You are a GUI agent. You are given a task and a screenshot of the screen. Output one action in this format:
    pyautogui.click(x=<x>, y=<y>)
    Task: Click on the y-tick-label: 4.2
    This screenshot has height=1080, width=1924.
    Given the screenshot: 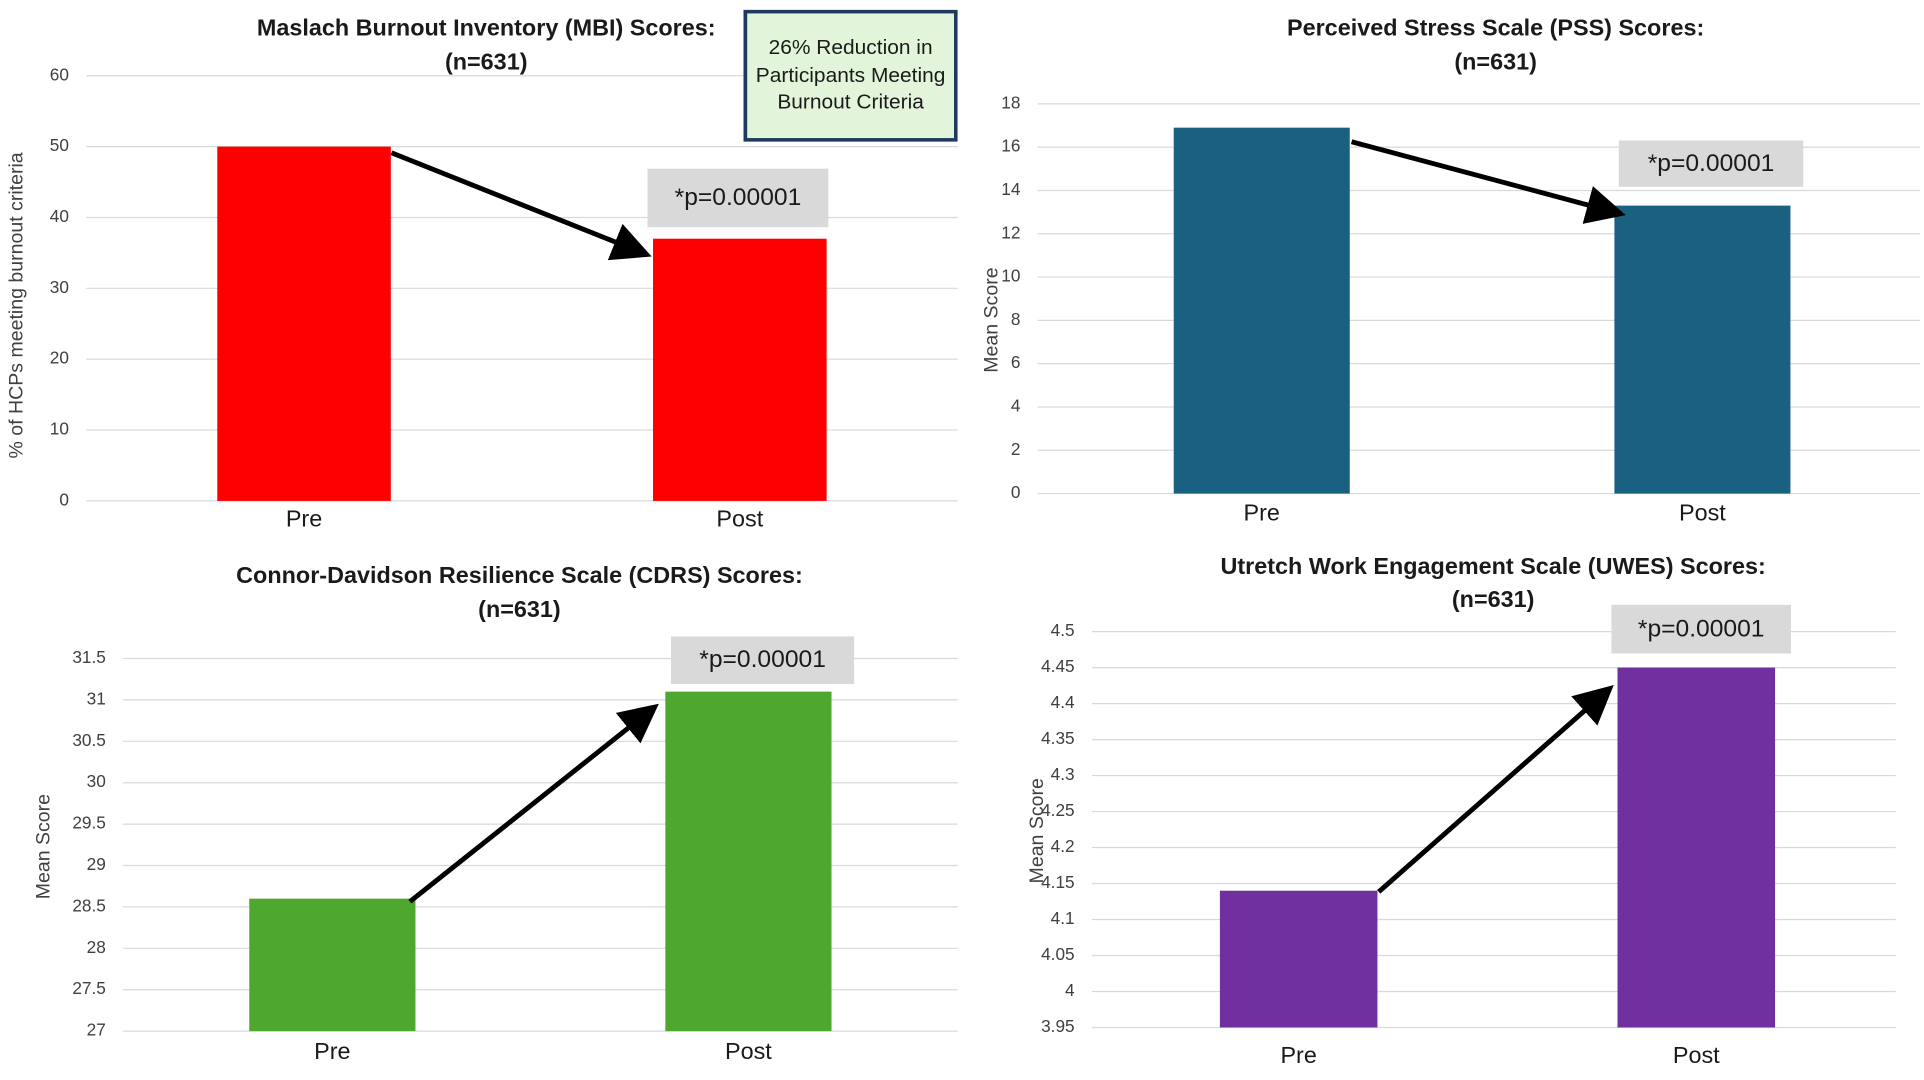 What is the action you would take?
    pyautogui.click(x=1063, y=846)
    